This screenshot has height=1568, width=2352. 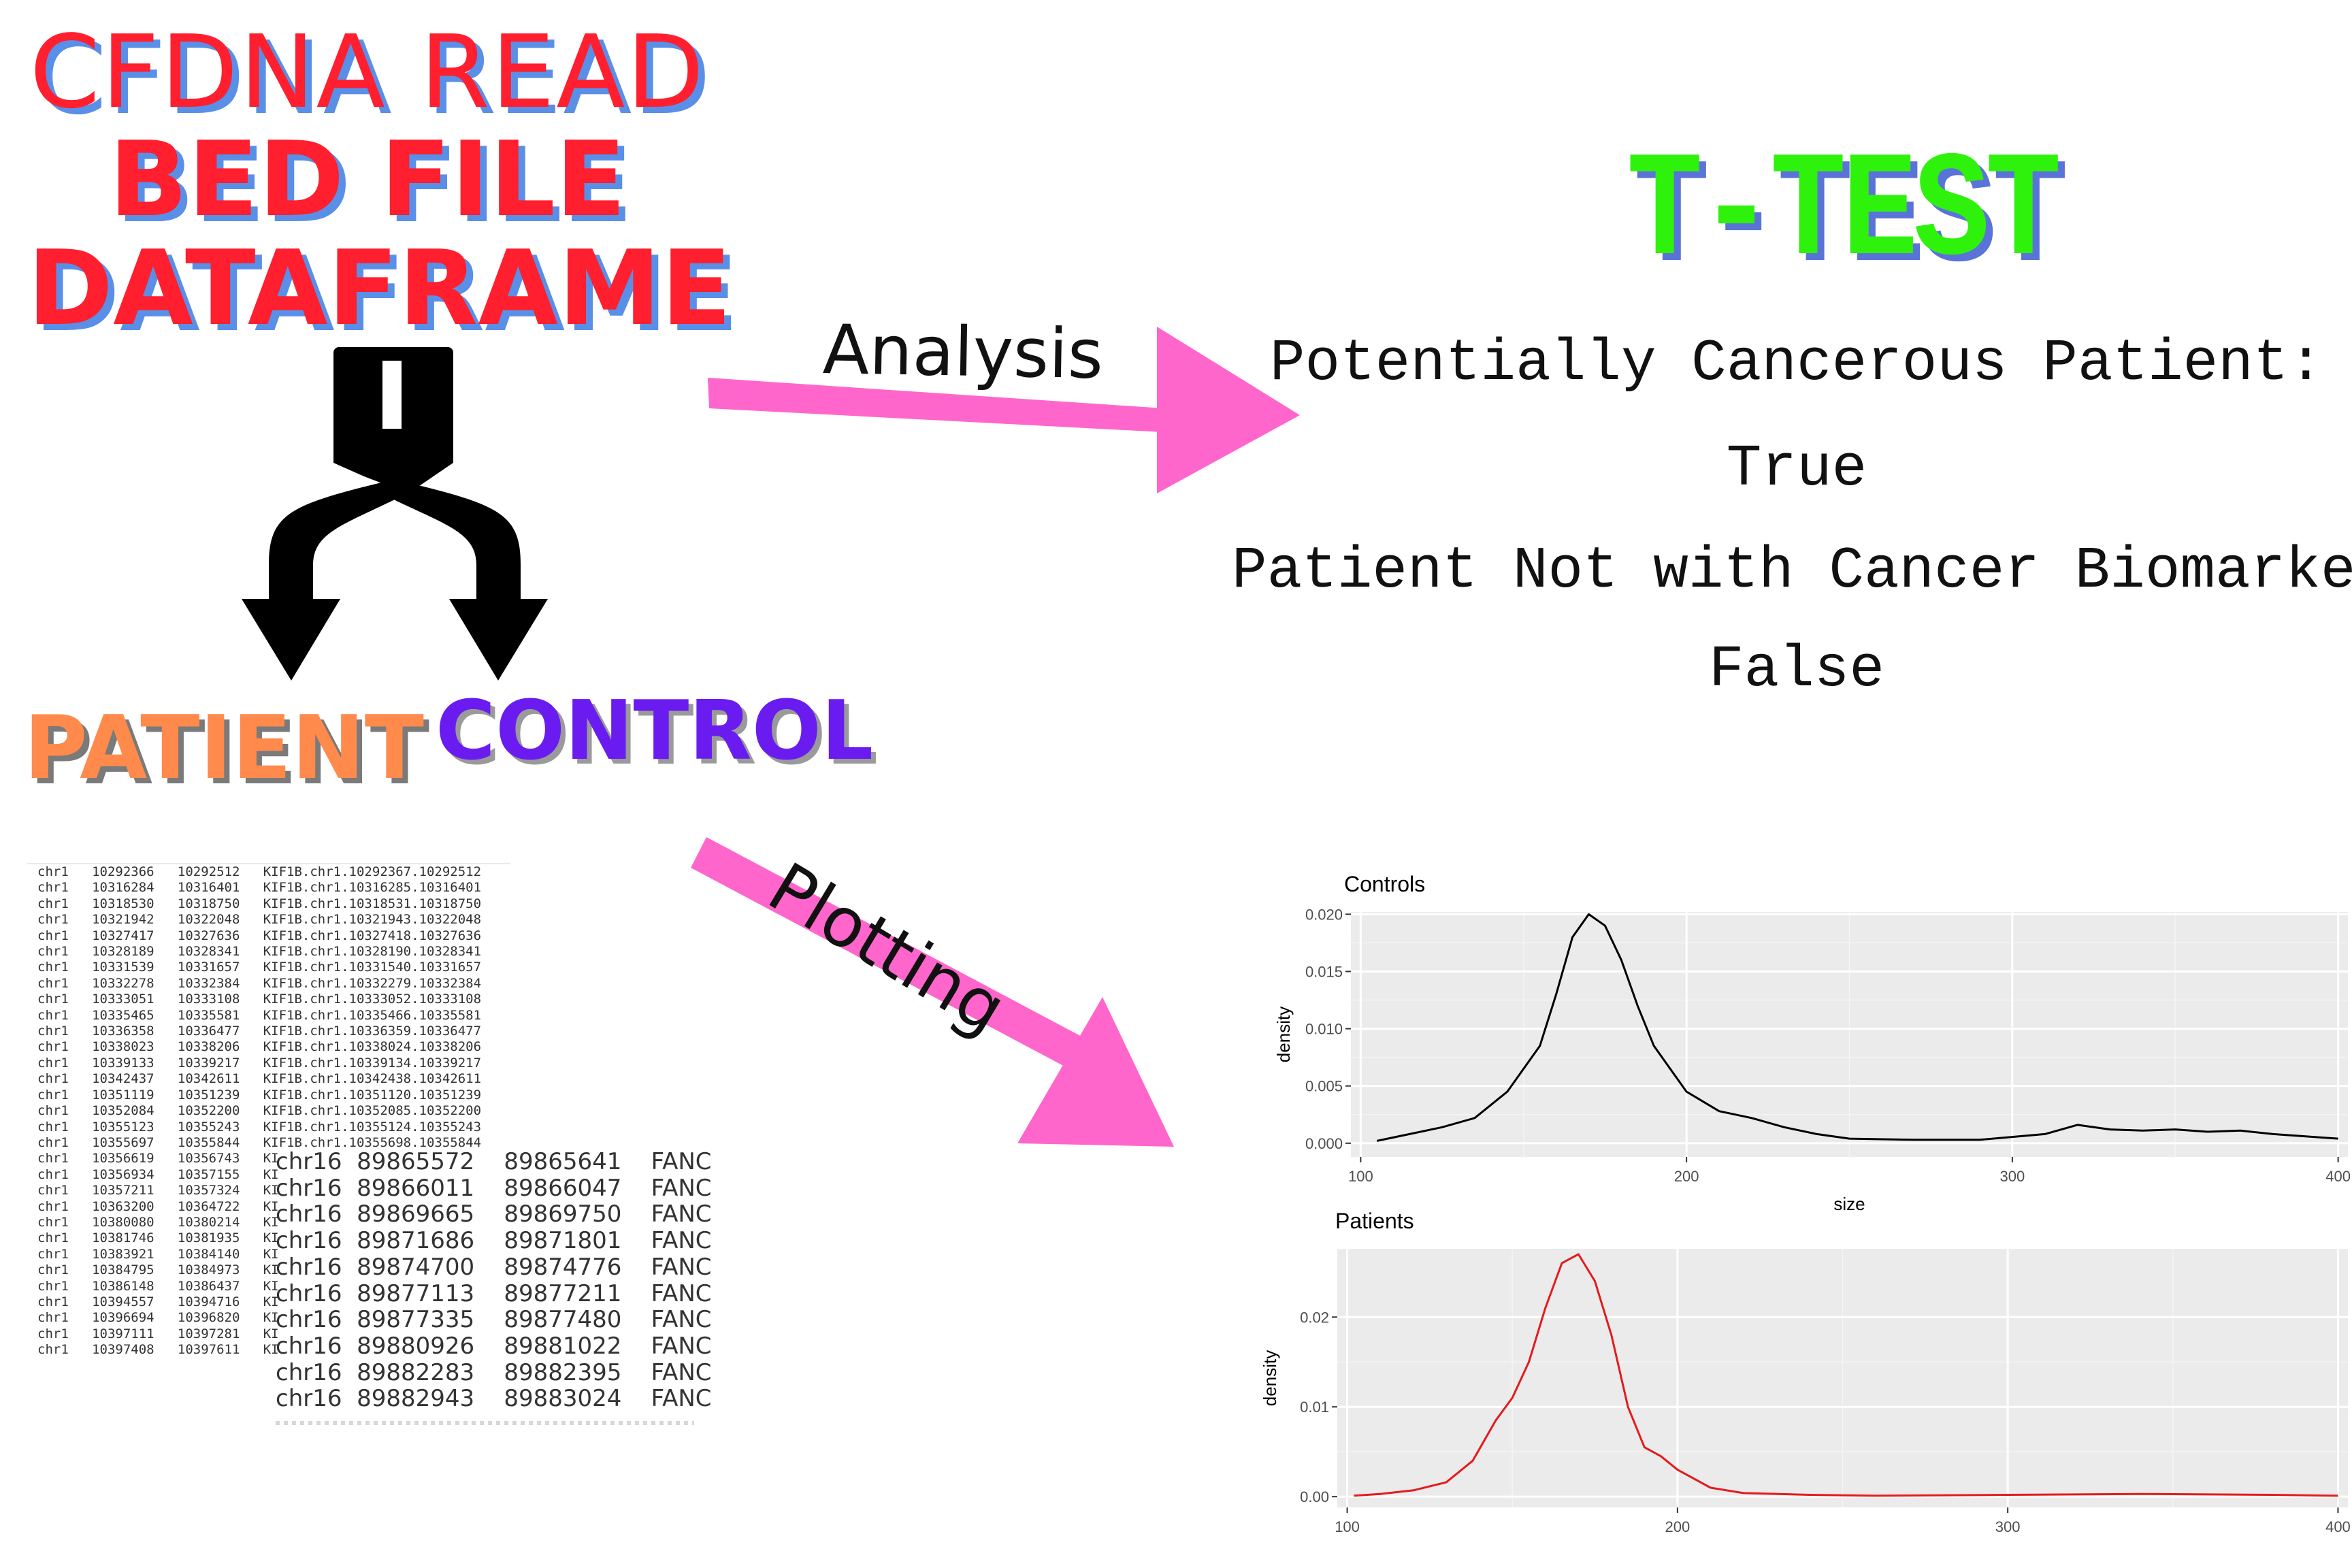 I want to click on bed-row: chr16 89865572 89865641 FANC, so click(x=494, y=1161).